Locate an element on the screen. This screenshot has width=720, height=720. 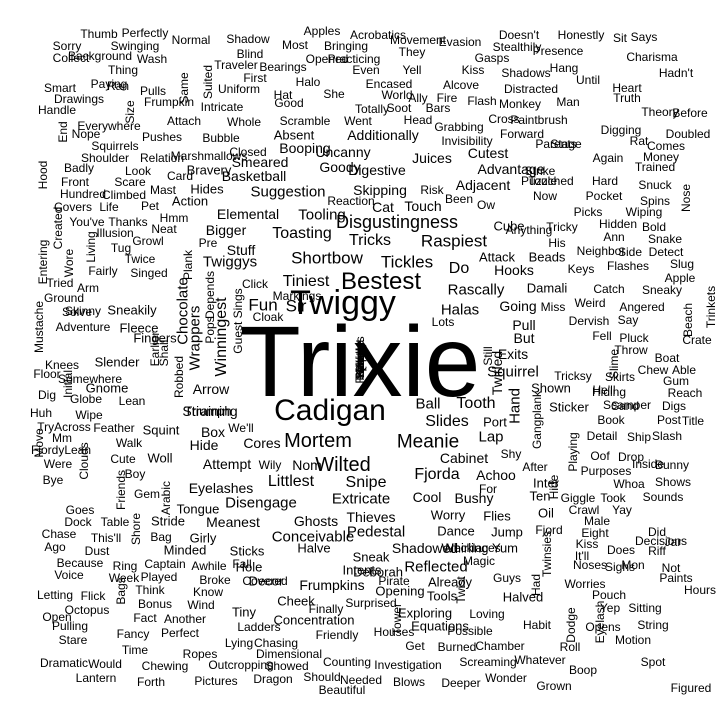
cloud-word: Quite is located at coordinates (360, 360).